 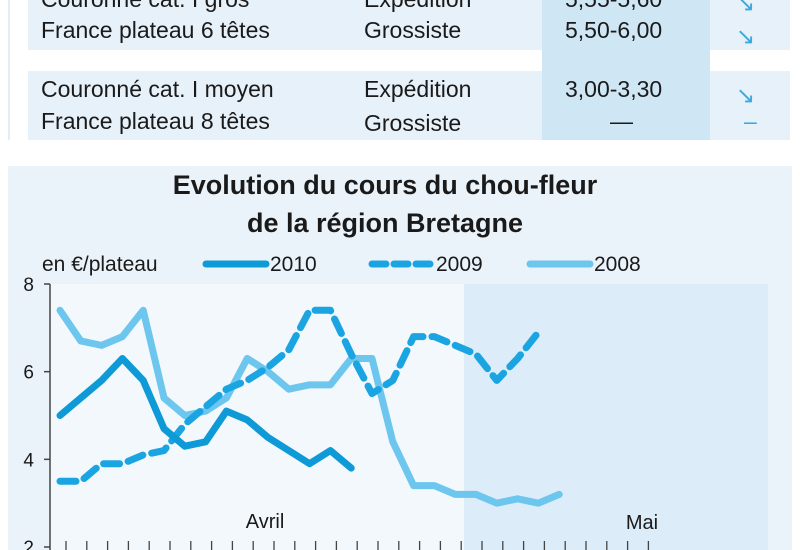 I want to click on chart-title-line-1: Evolution du cours du chou-fleur, so click(x=385, y=185).